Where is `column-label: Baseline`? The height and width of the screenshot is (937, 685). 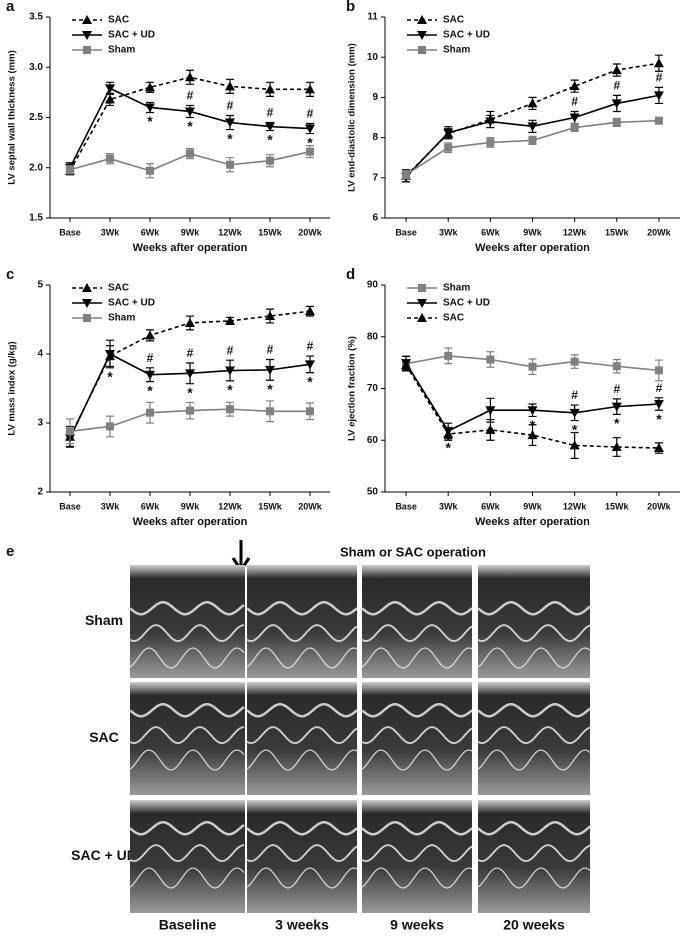
column-label: Baseline is located at coordinates (188, 925).